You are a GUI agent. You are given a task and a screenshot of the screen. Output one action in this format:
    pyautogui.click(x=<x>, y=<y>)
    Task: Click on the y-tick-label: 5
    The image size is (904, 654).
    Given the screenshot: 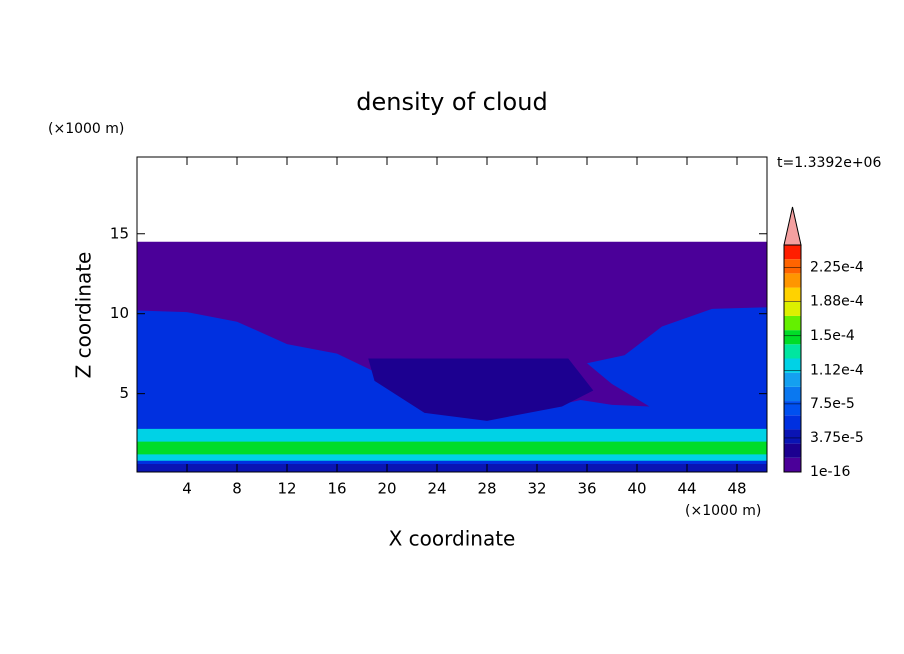 What is the action you would take?
    pyautogui.click(x=124, y=393)
    